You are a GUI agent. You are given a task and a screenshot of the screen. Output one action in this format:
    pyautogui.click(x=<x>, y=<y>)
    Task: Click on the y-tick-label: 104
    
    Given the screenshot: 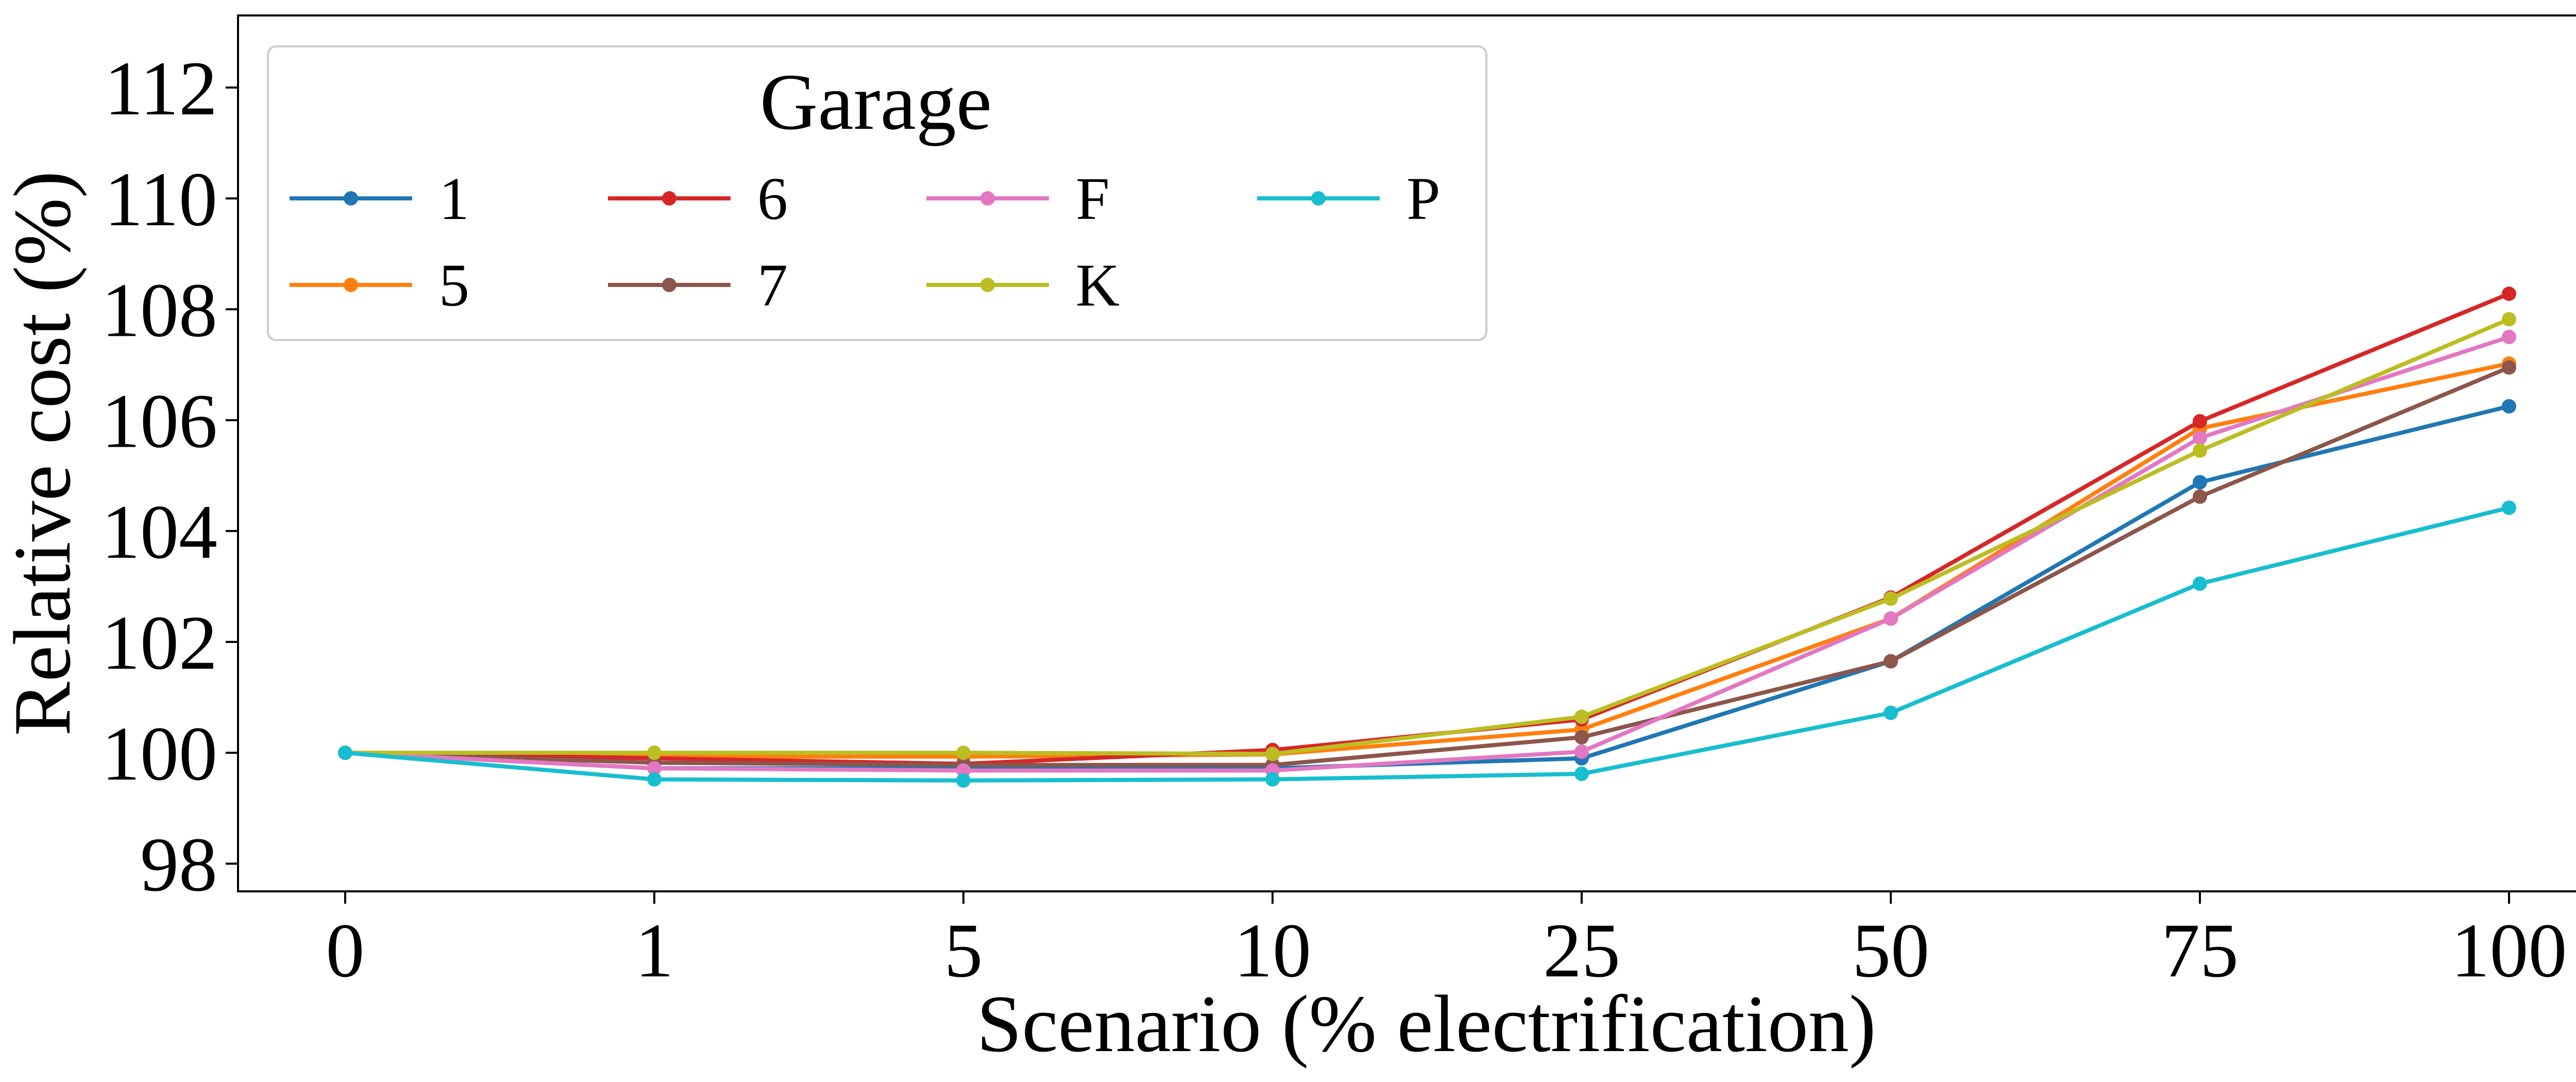 What is the action you would take?
    pyautogui.click(x=159, y=532)
    